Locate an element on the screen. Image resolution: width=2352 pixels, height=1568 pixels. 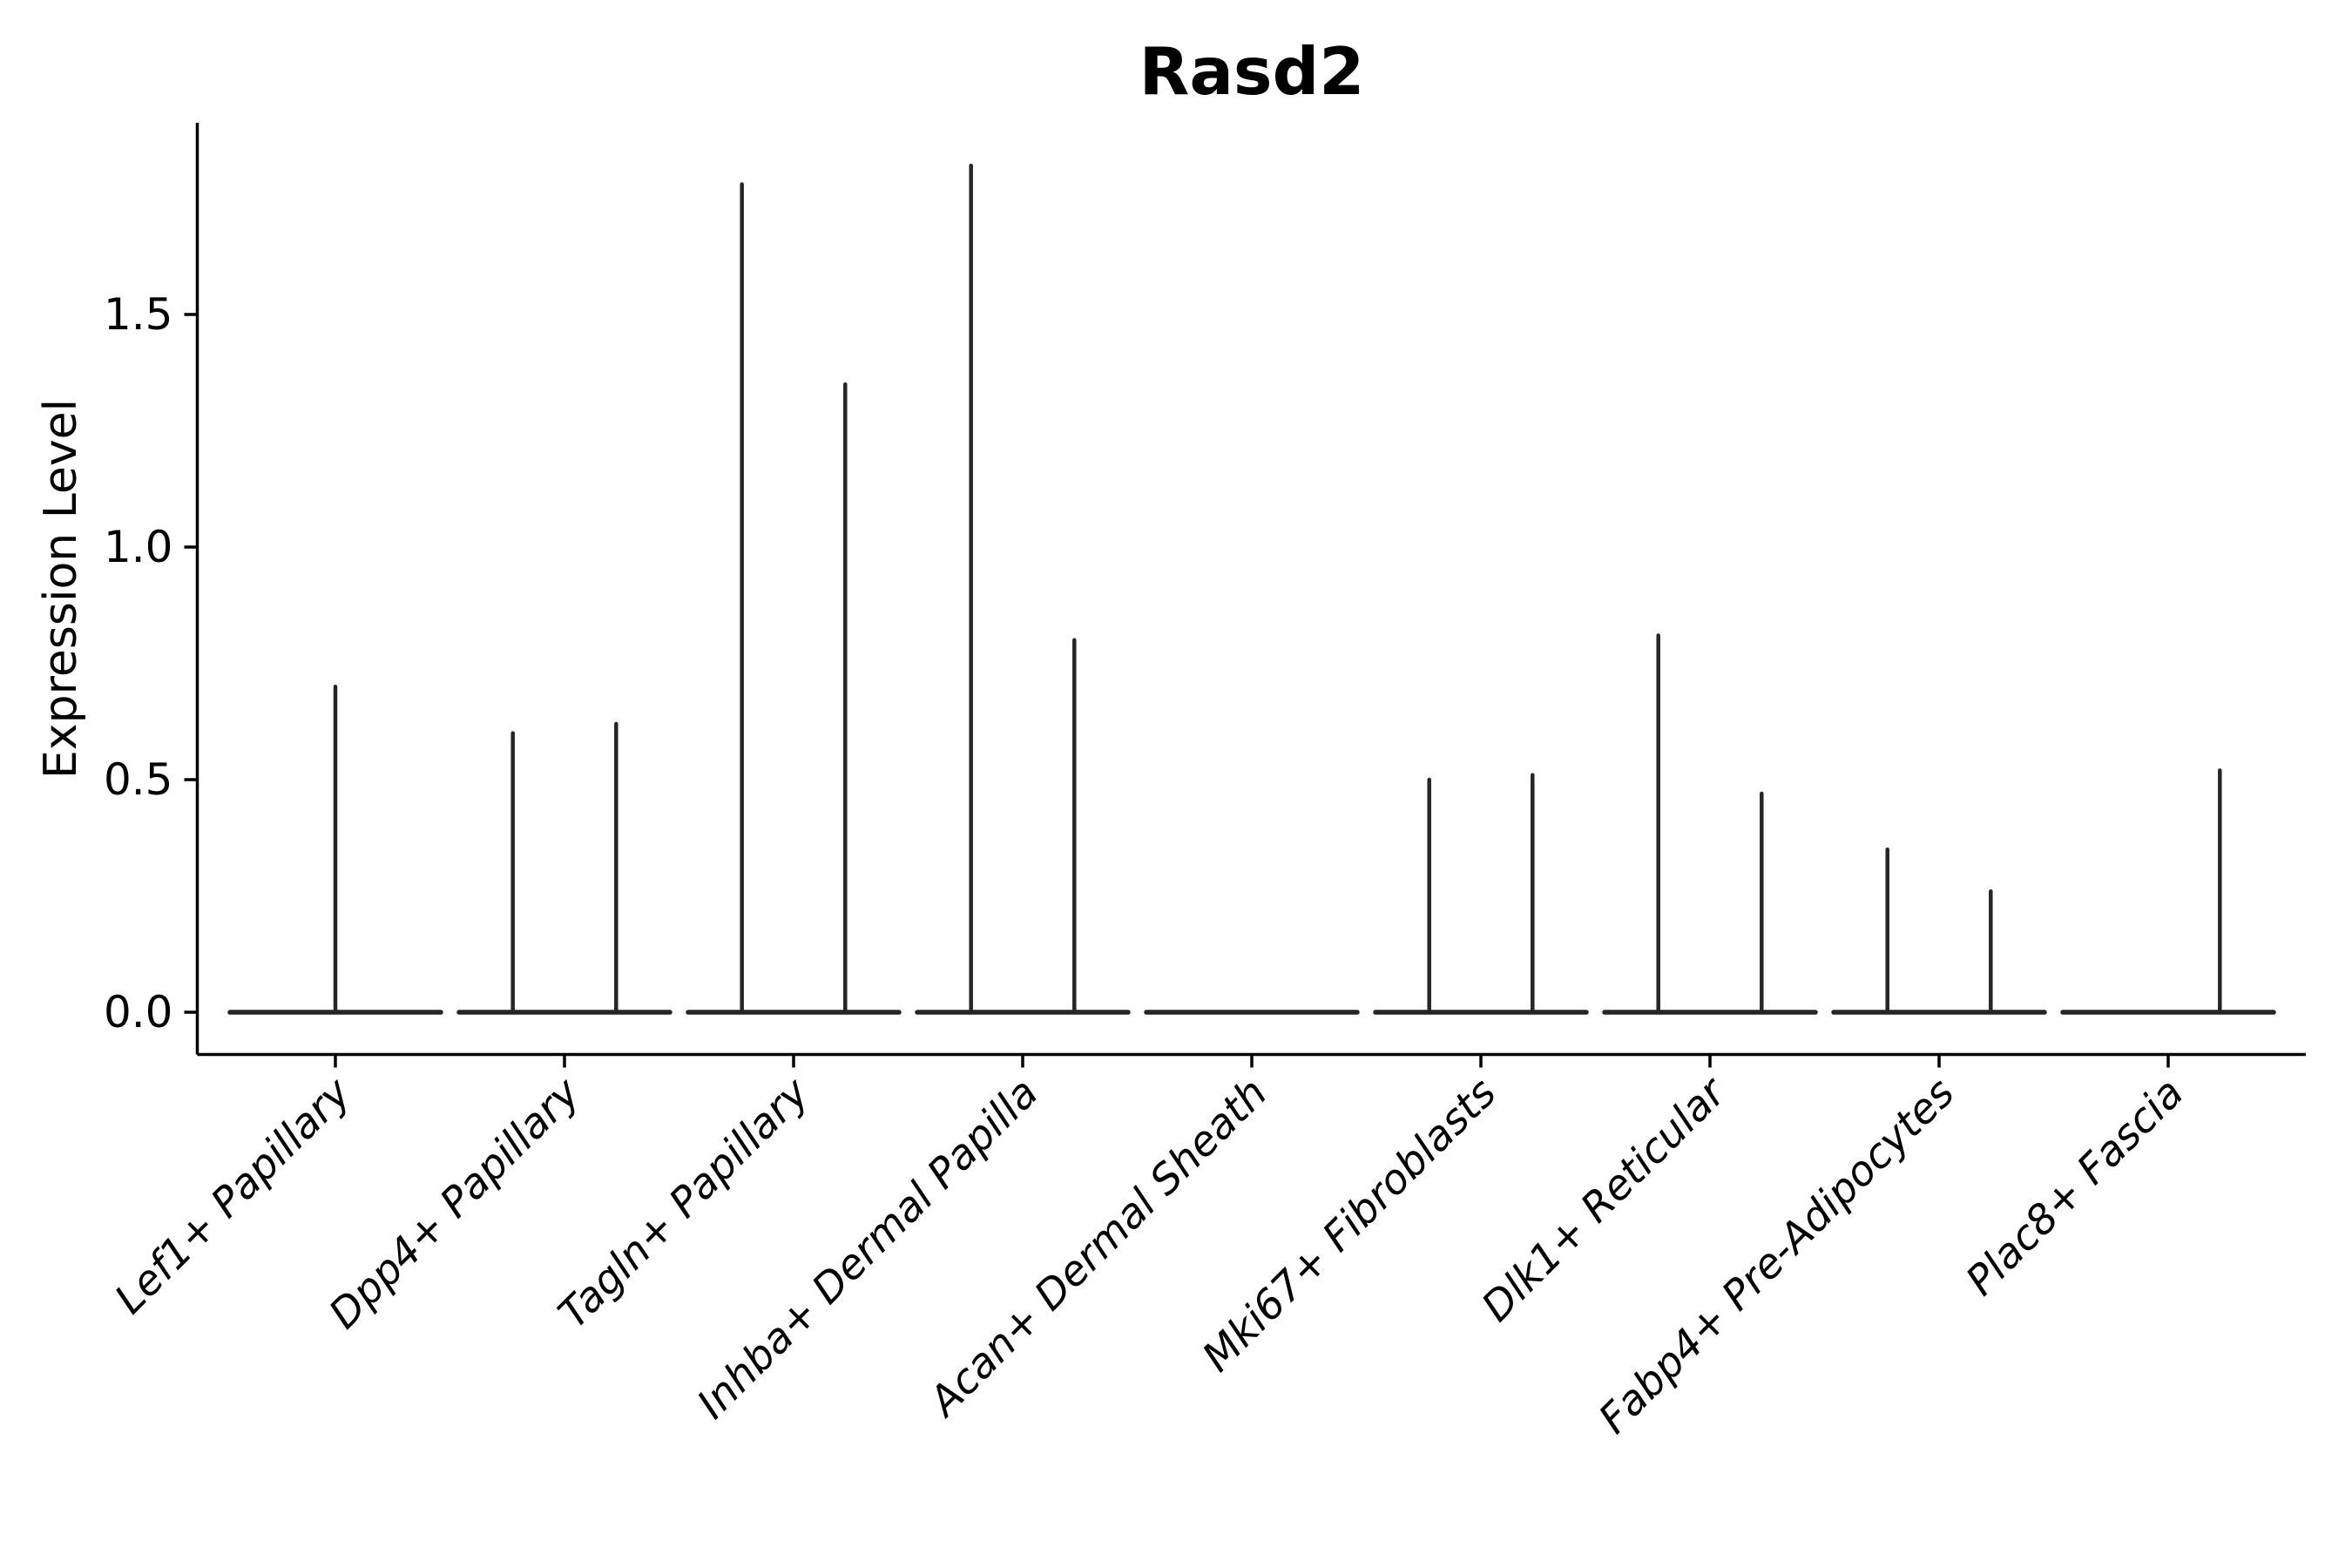
y-tick-label: 0.5 is located at coordinates (138, 780).